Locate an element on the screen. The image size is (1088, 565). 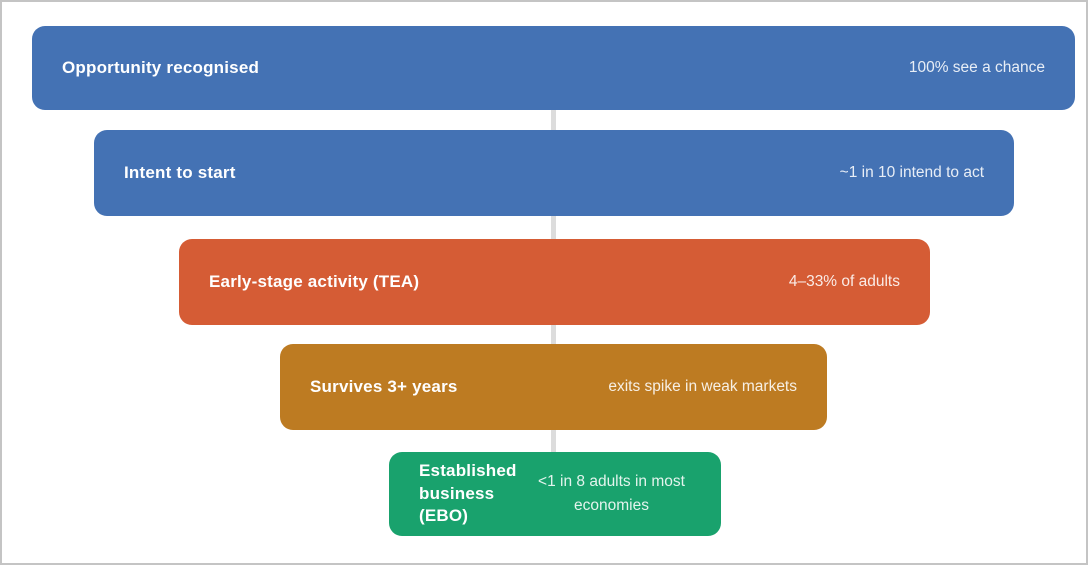
stage-label: Intent to start is located at coordinates (180, 172).